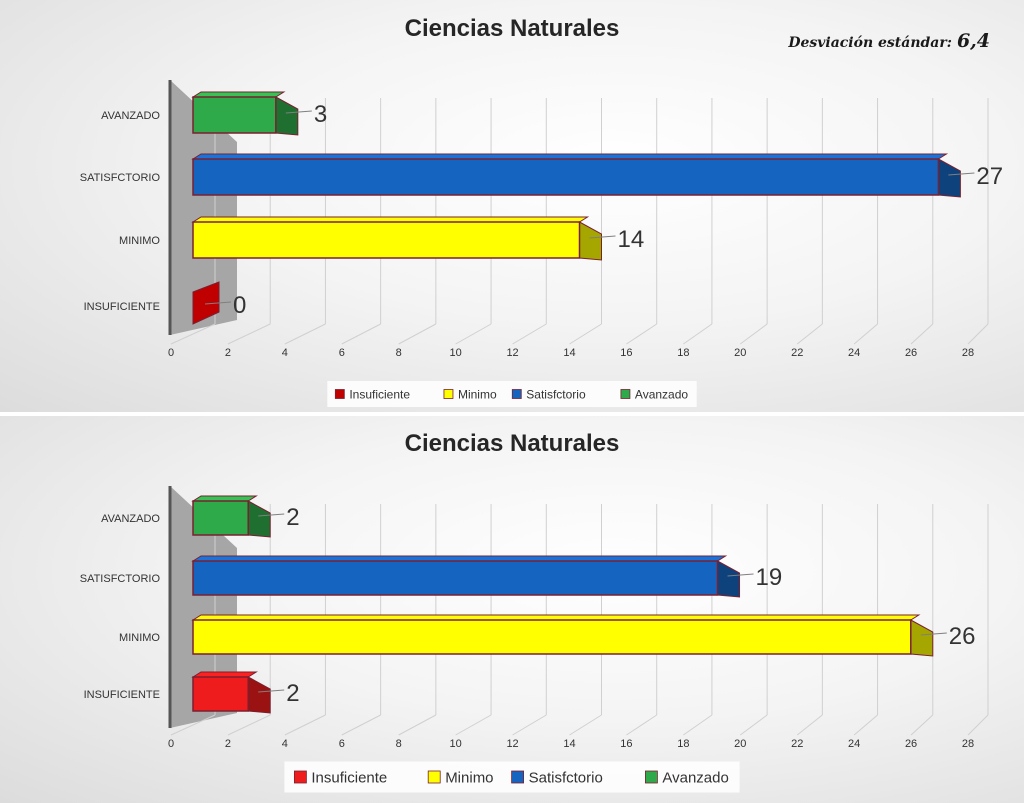  I want to click on x-tick-label: 8, so click(399, 353).